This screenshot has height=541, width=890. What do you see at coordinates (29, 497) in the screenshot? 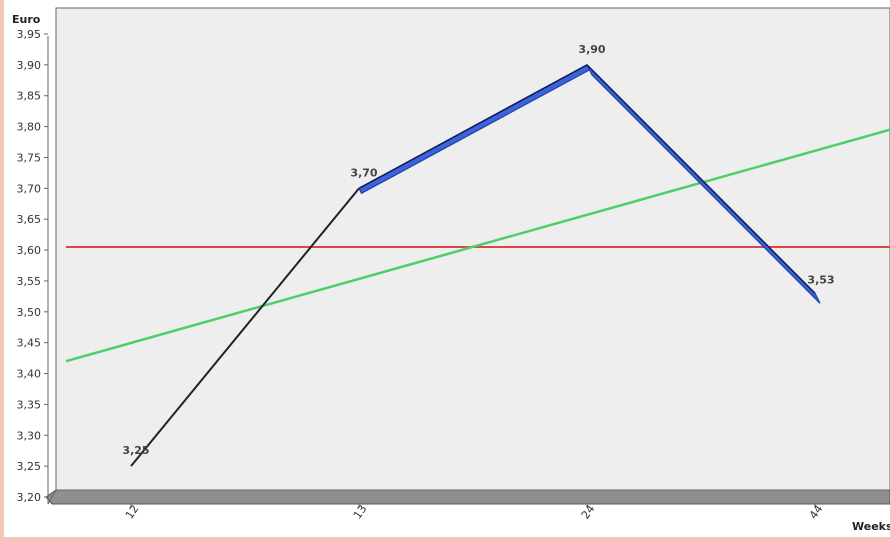
I see `y-tick-label: 3,20` at bounding box center [29, 497].